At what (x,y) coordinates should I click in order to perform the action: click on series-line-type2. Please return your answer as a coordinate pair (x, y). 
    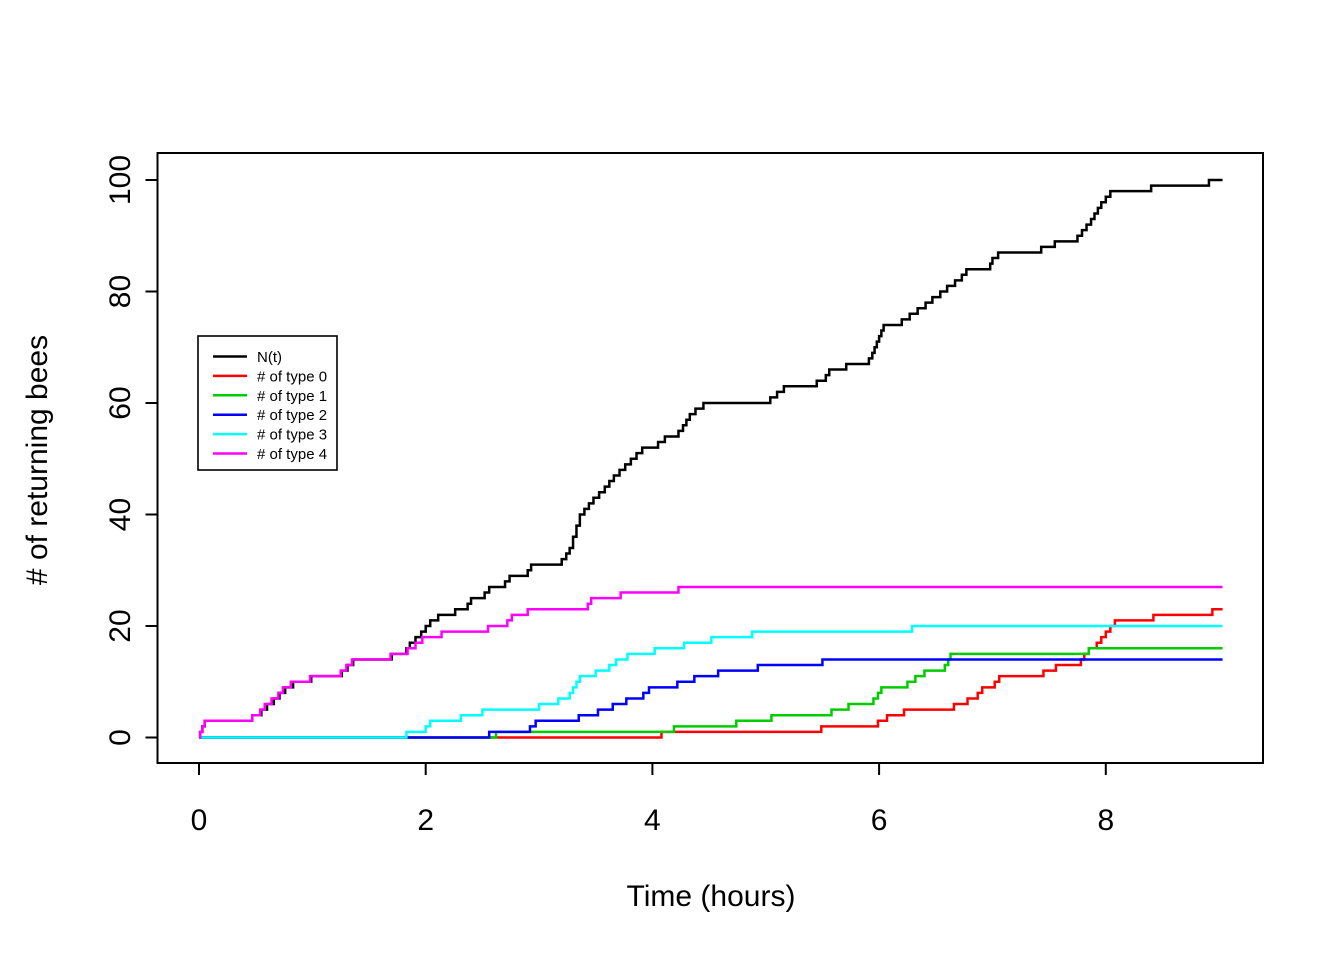
    Looking at the image, I should click on (711, 698).